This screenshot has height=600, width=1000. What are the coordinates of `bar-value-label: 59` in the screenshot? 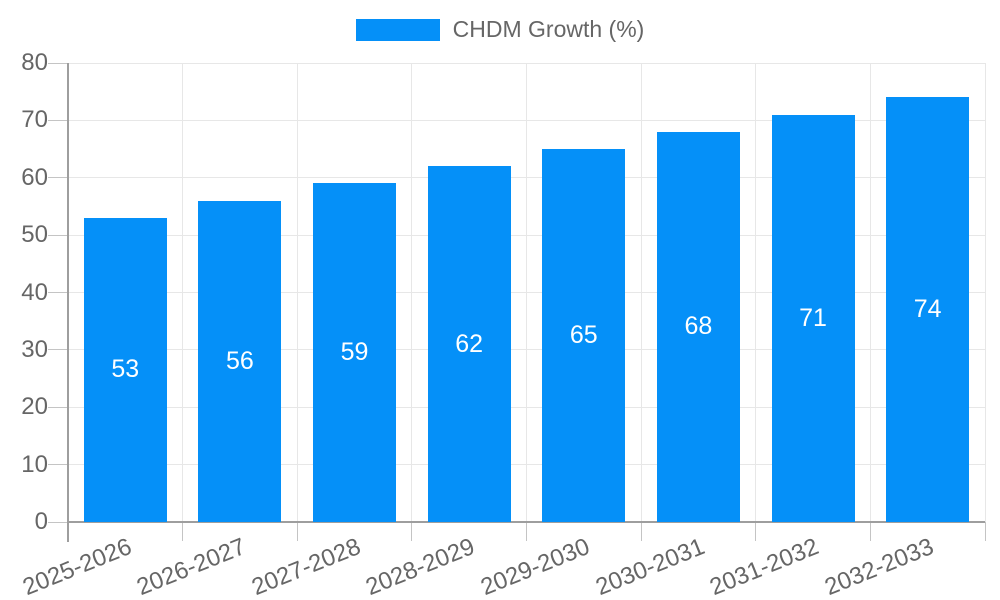 It's located at (354, 352).